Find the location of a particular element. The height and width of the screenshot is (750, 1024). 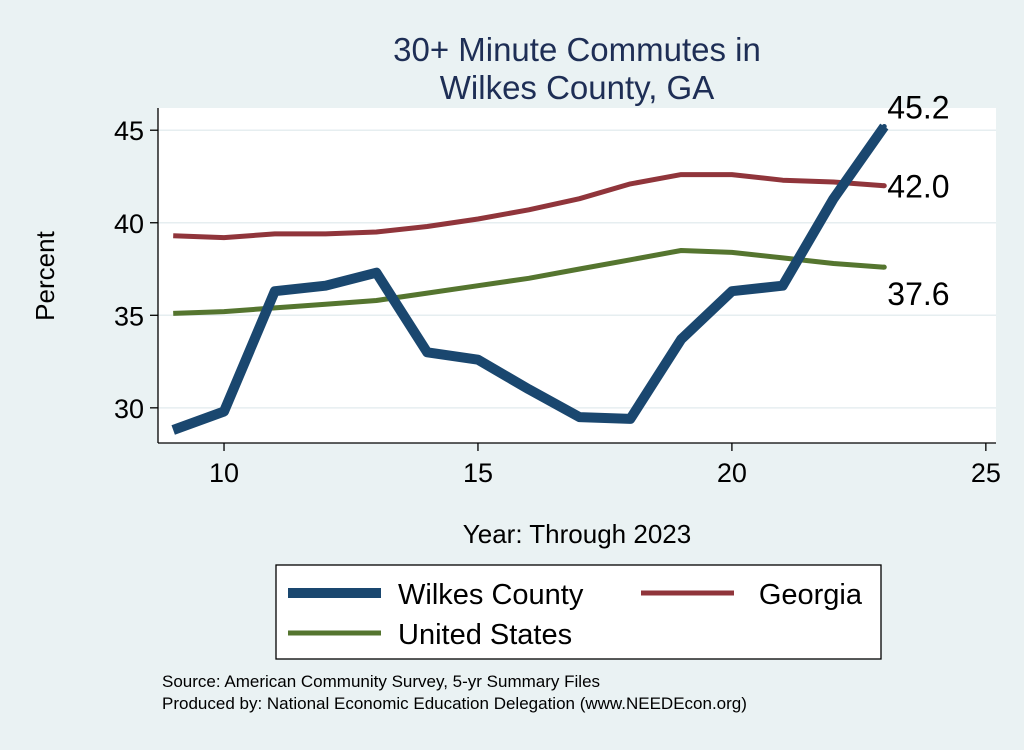

end-point-georgia is located at coordinates (884, 186).